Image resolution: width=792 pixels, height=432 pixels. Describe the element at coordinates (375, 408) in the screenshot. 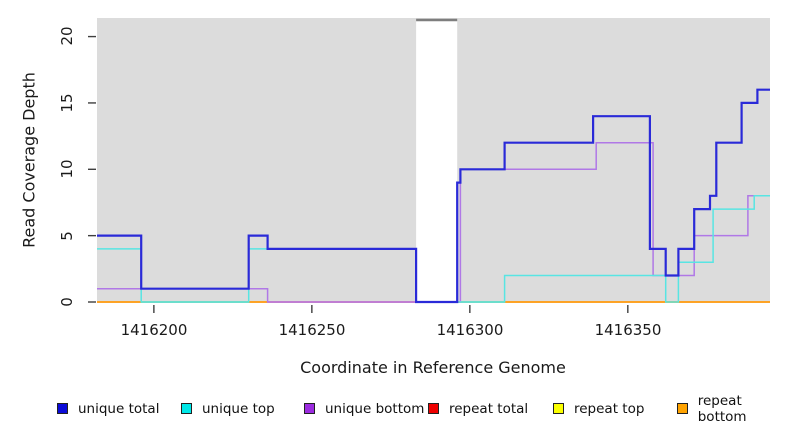

I see `legend-label-unique-bottom: unique bottom` at that location.